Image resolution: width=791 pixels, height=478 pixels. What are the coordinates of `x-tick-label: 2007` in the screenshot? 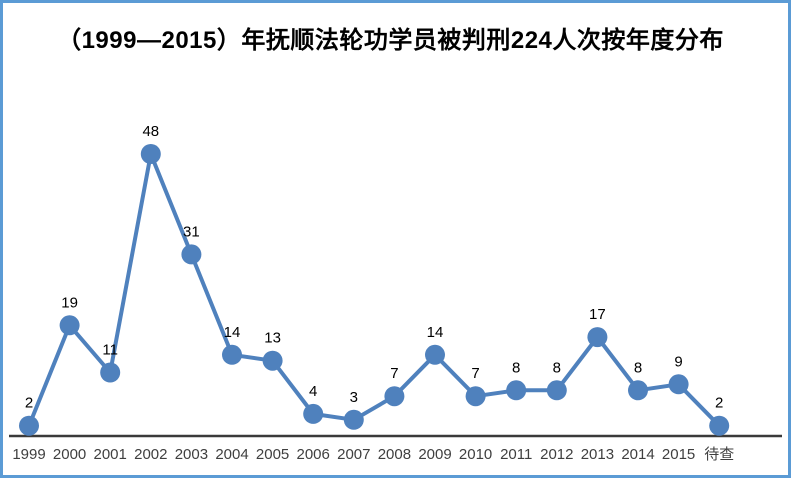 It's located at (353, 454).